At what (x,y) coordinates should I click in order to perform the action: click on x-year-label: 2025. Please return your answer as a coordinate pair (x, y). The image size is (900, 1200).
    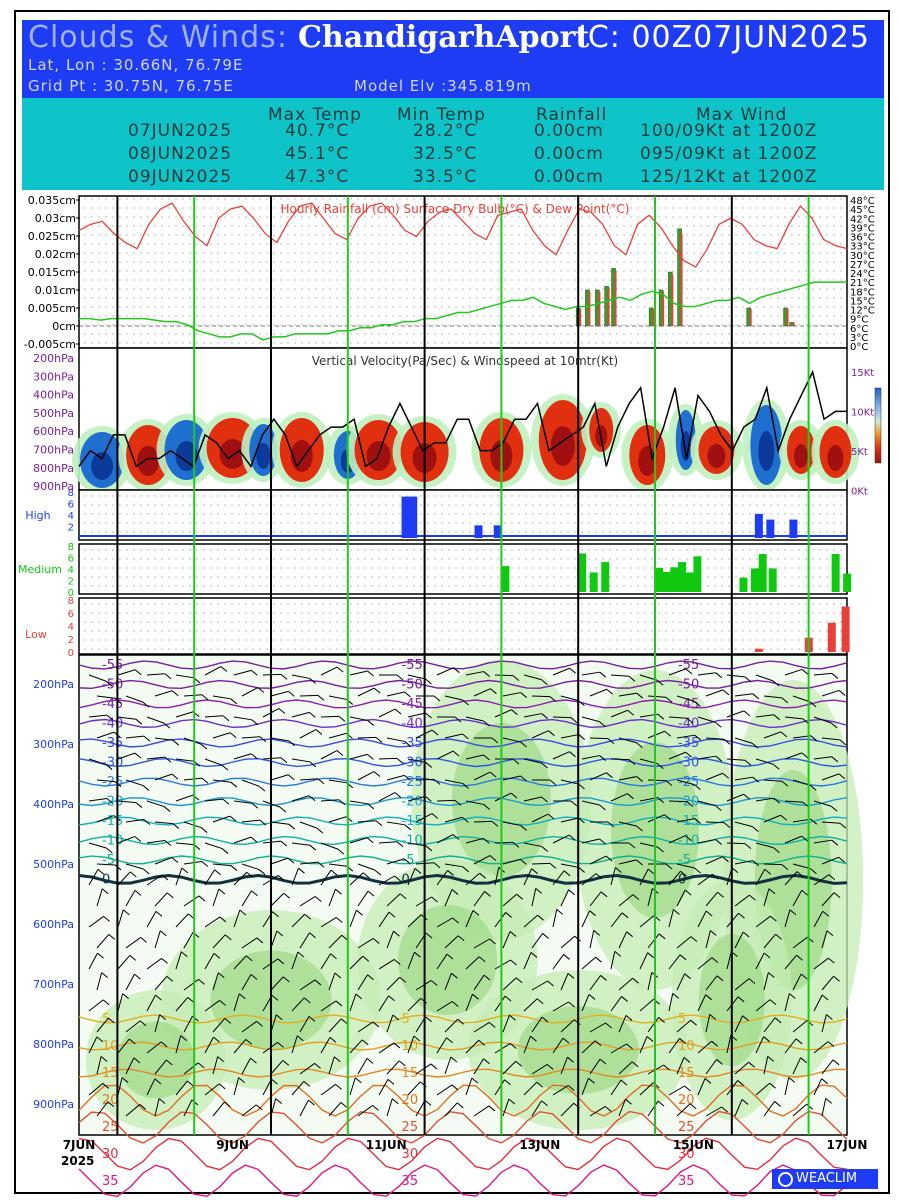
    Looking at the image, I should click on (77, 1161).